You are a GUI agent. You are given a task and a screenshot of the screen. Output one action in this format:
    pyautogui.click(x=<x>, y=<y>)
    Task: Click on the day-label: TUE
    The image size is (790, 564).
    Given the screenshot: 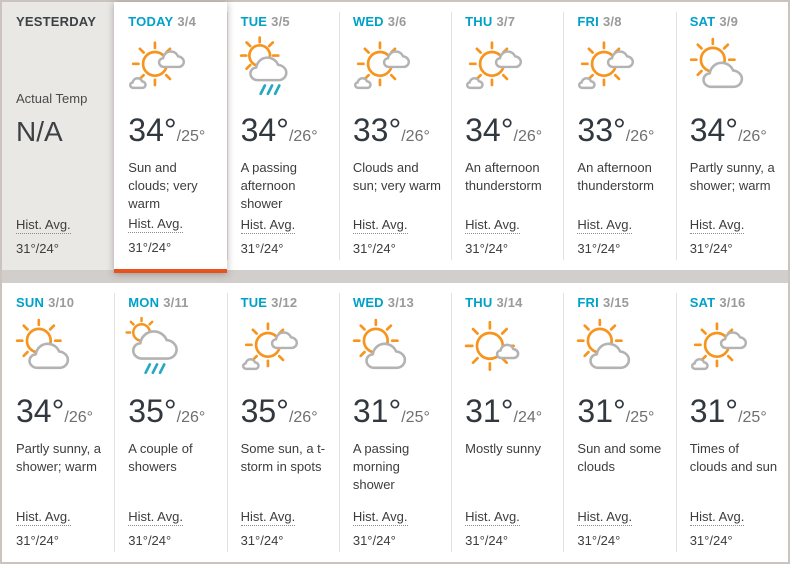 What is the action you would take?
    pyautogui.click(x=254, y=302)
    